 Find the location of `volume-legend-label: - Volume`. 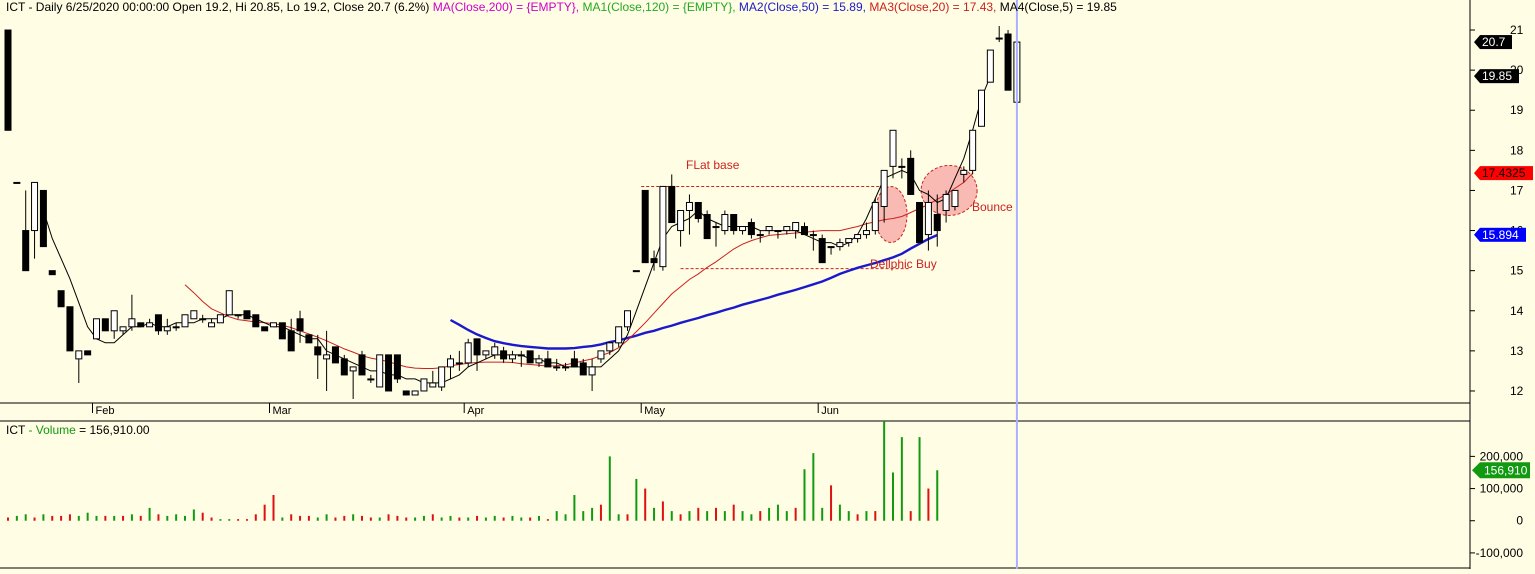

volume-legend-label: - Volume is located at coordinates (50, 430).